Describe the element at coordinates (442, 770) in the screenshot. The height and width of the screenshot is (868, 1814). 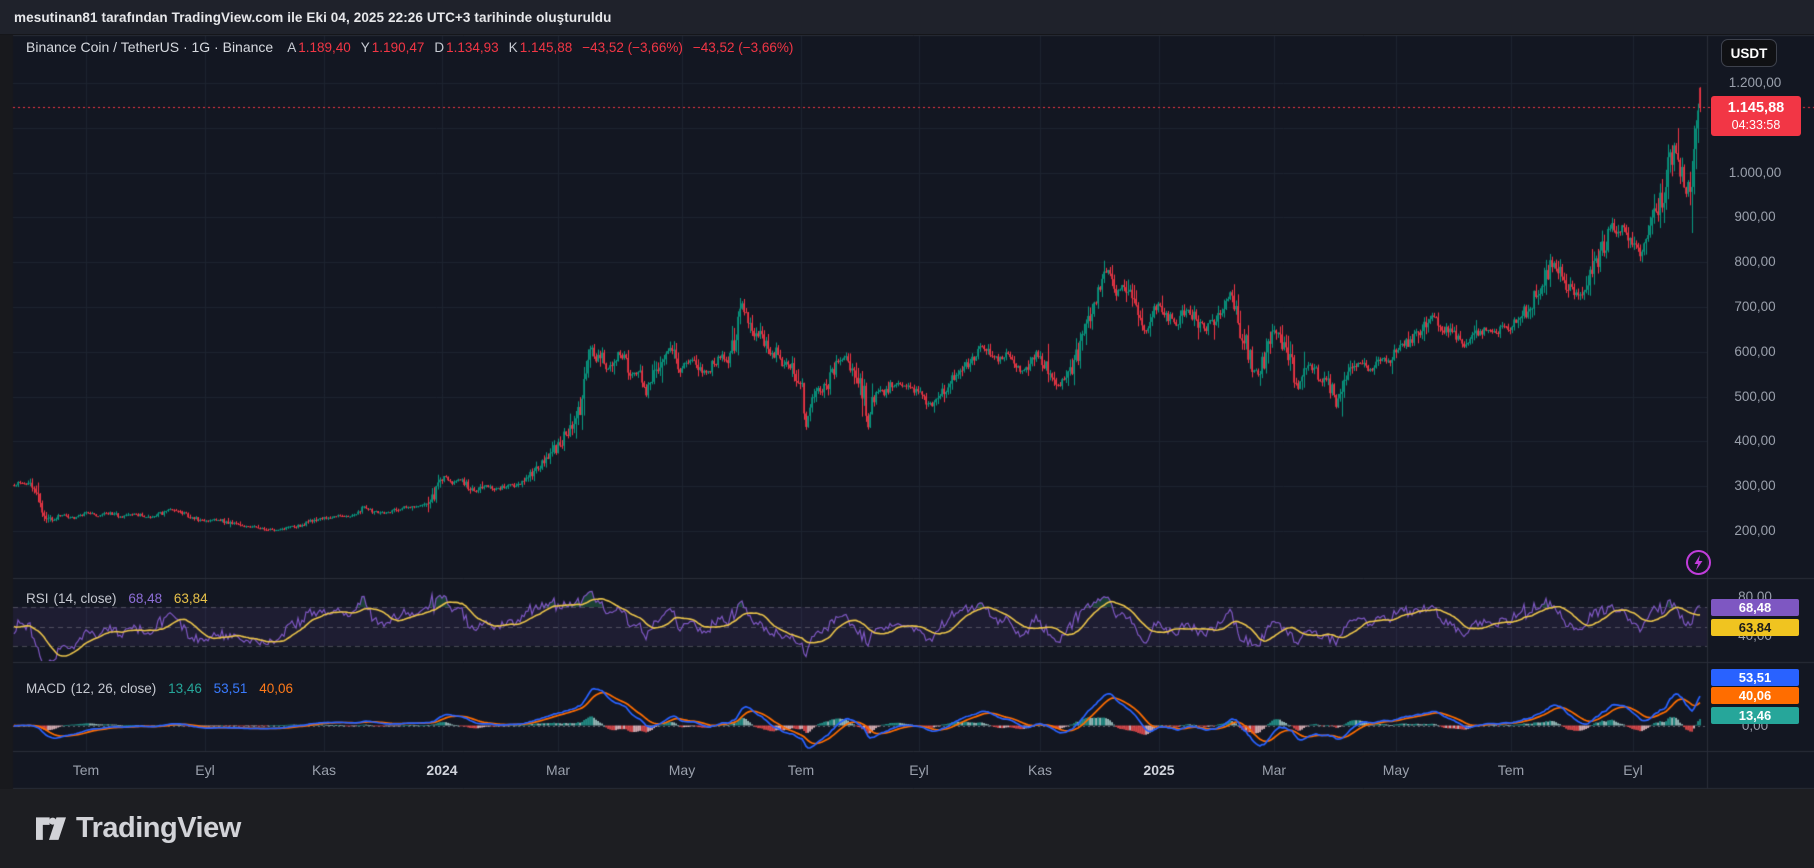
I see `time-tick: 2024` at that location.